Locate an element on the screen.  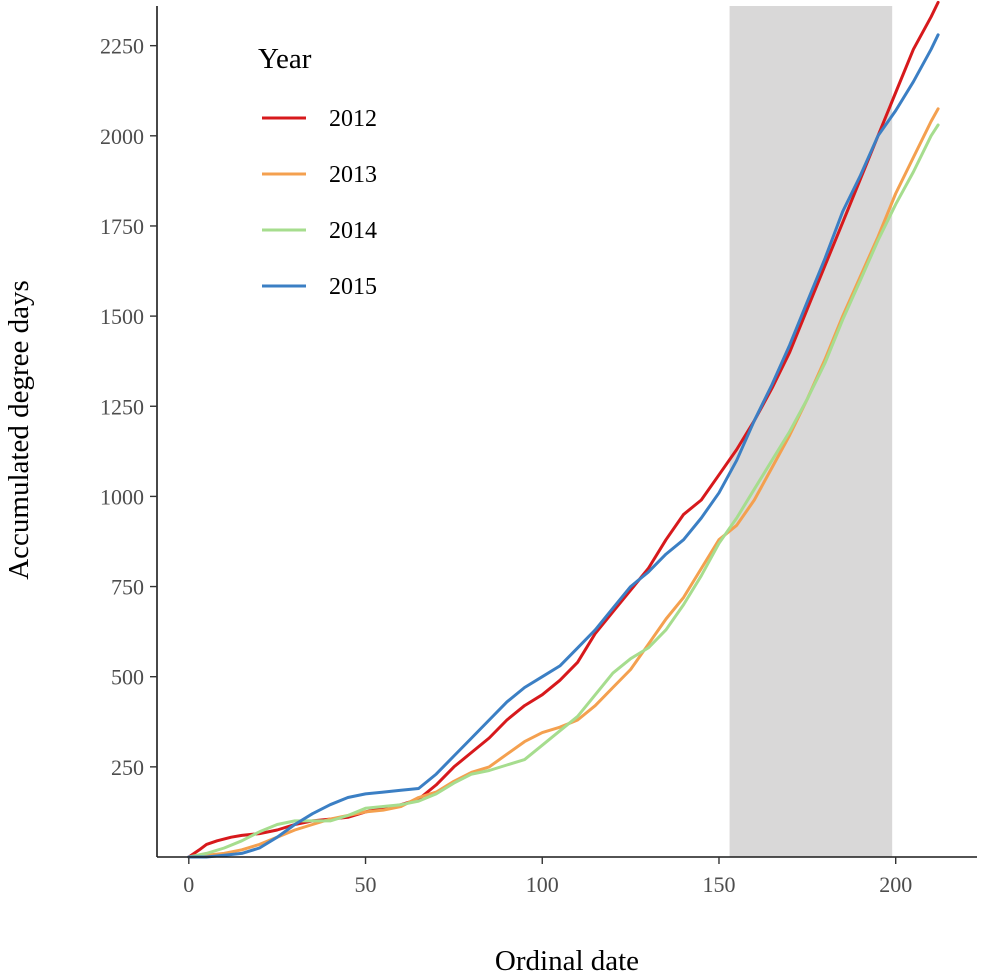
x-axis-ticks: 0 50 100 150 200 is located at coordinates (547, 877).